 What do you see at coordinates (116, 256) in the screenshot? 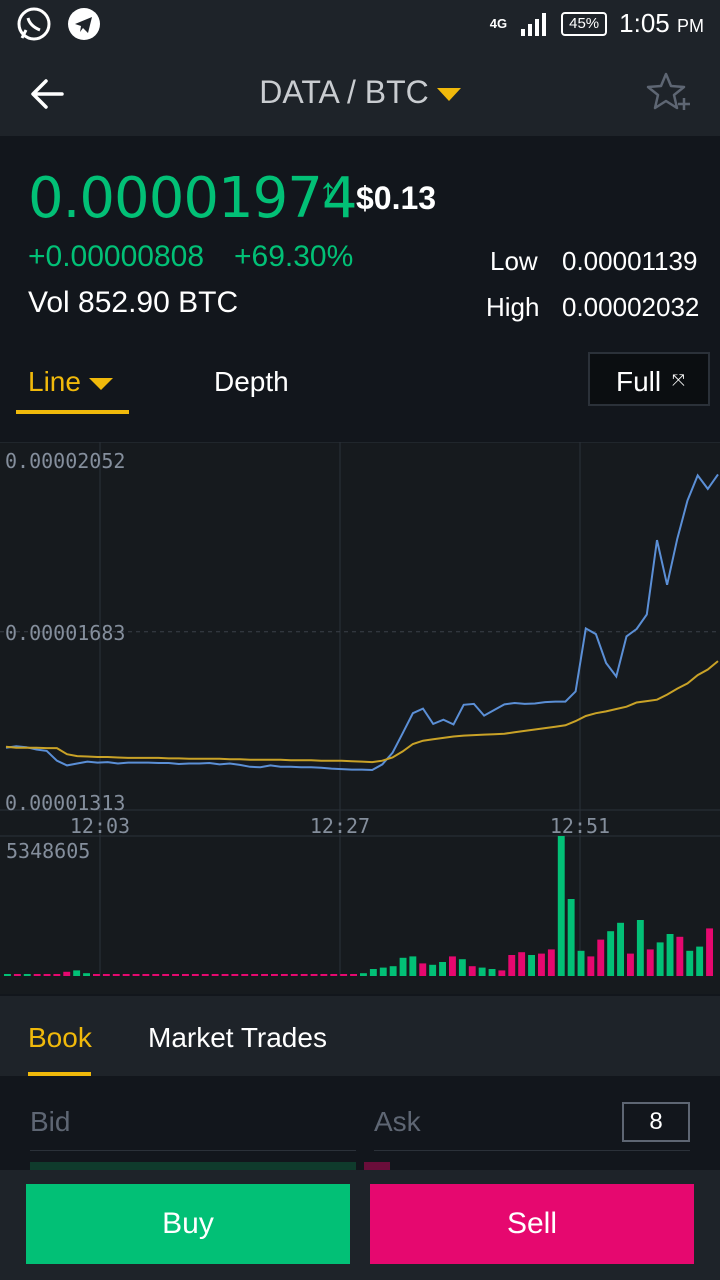
I see `price-change: +0.00000808` at bounding box center [116, 256].